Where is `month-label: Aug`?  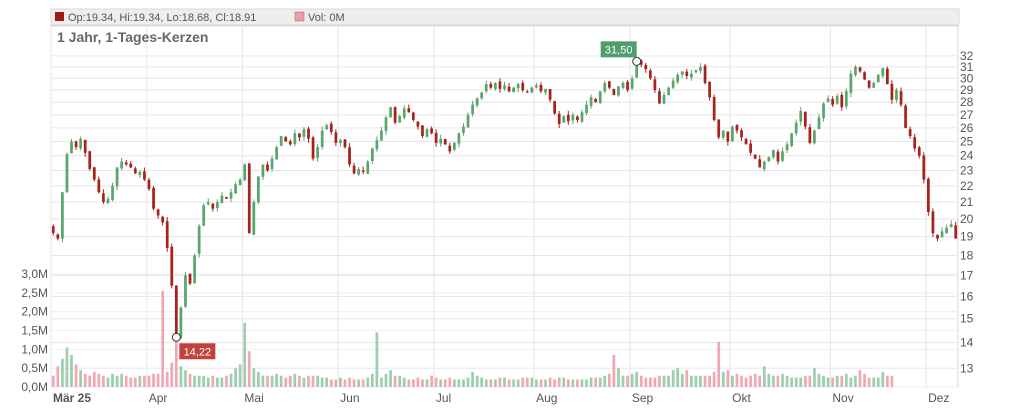
month-label: Aug is located at coordinates (546, 398).